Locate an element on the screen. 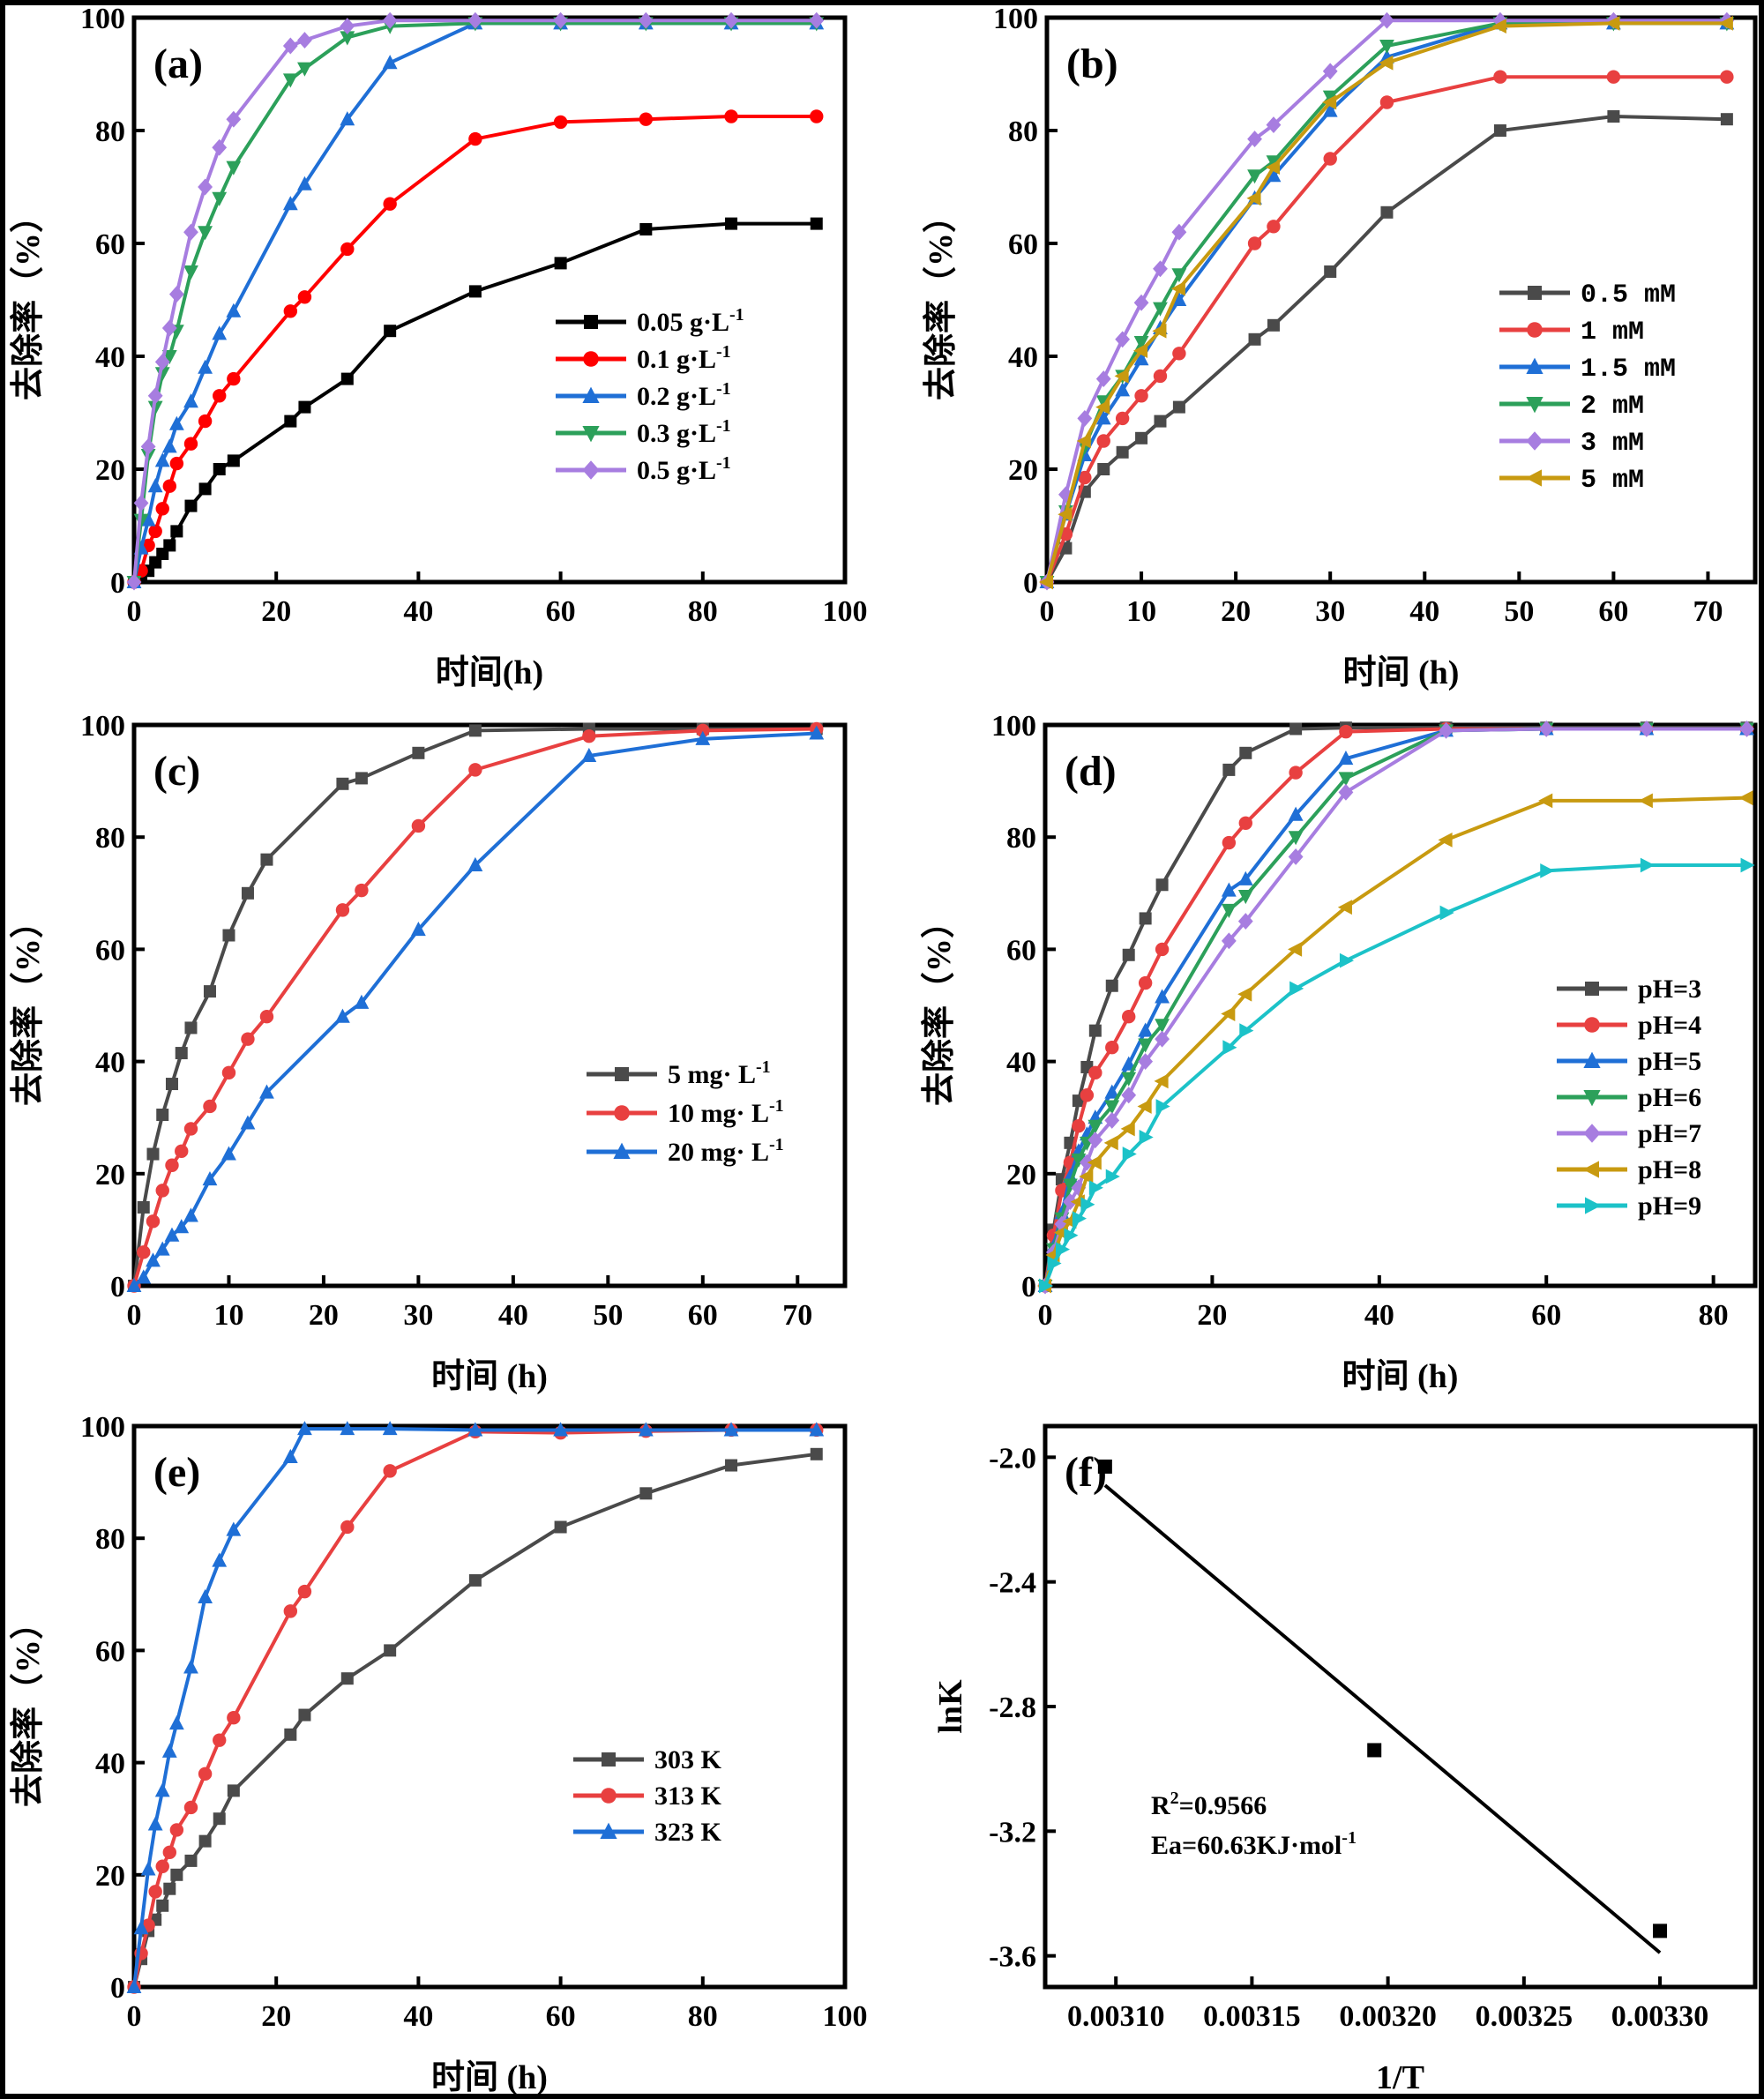 This screenshot has height=2099, width=1764. legend-item: 323 K is located at coordinates (647, 1833).